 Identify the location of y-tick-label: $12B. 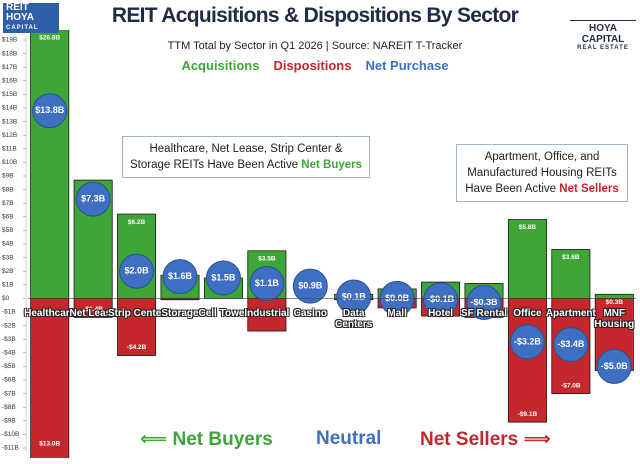
(9, 135).